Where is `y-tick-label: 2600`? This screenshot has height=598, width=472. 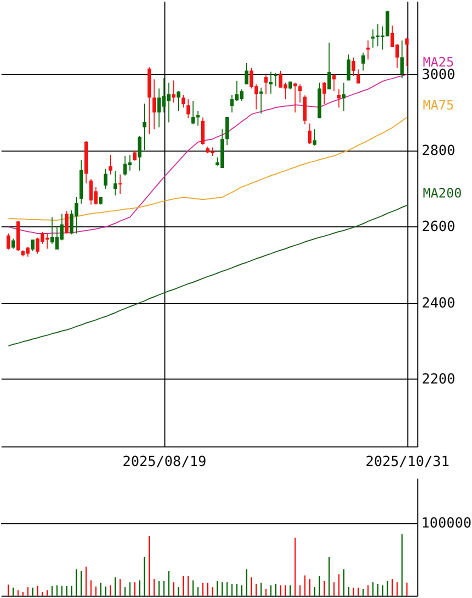
y-tick-label: 2600 is located at coordinates (439, 227).